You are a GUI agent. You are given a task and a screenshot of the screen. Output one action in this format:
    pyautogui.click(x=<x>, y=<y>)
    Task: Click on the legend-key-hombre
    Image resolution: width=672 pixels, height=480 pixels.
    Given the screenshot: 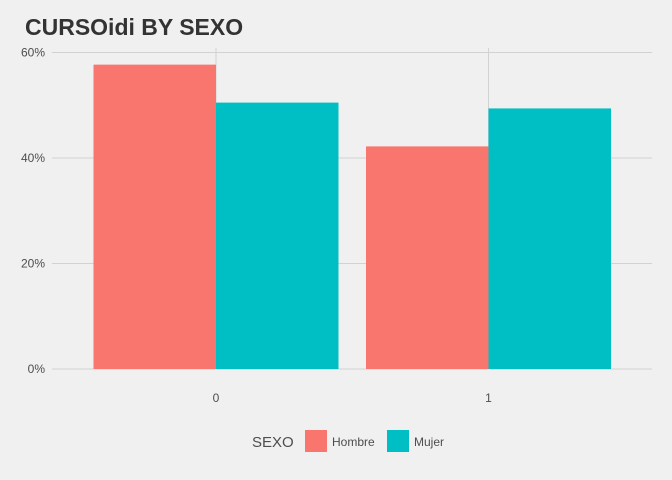 What is the action you would take?
    pyautogui.click(x=316, y=441)
    